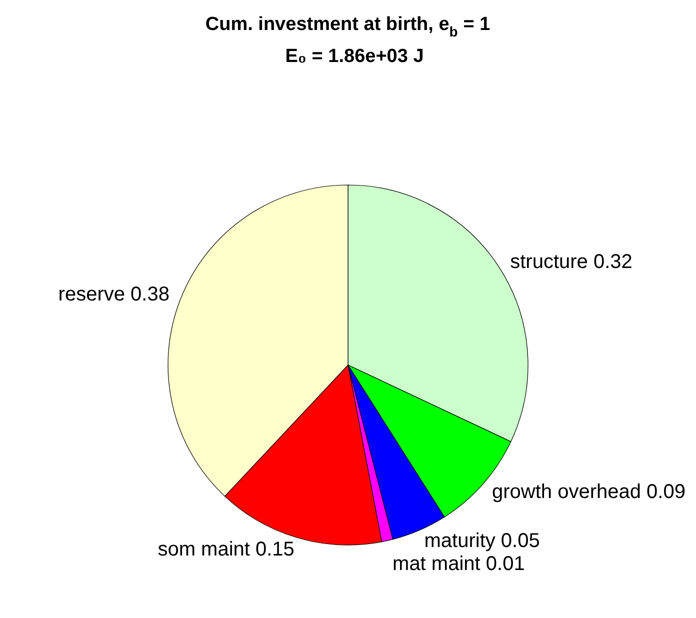  What do you see at coordinates (354, 56) in the screenshot?
I see `chart-subtitle: E₀ = 1.86e+03 J` at bounding box center [354, 56].